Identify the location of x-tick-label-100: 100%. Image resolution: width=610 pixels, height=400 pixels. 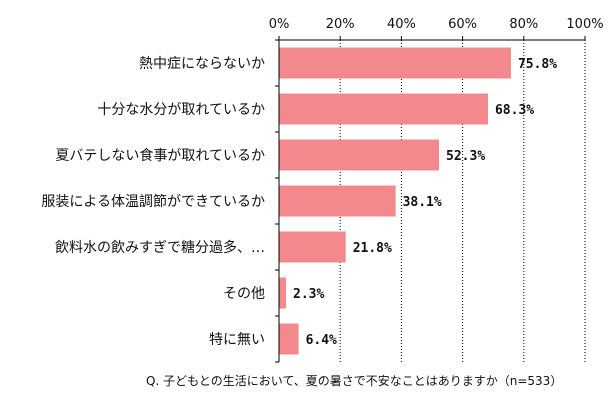
(584, 24).